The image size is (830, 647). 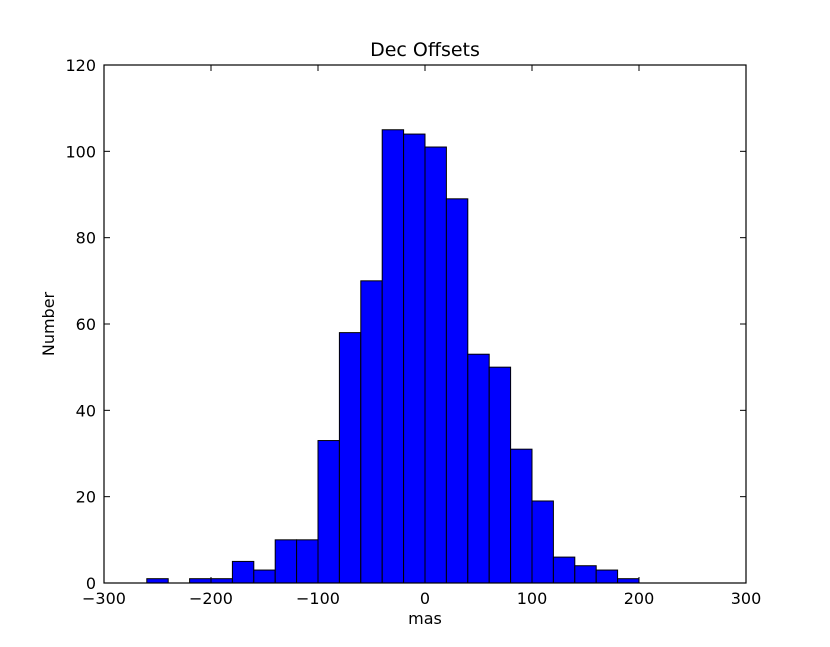 What do you see at coordinates (318, 598) in the screenshot?
I see `x-tick-label: −100` at bounding box center [318, 598].